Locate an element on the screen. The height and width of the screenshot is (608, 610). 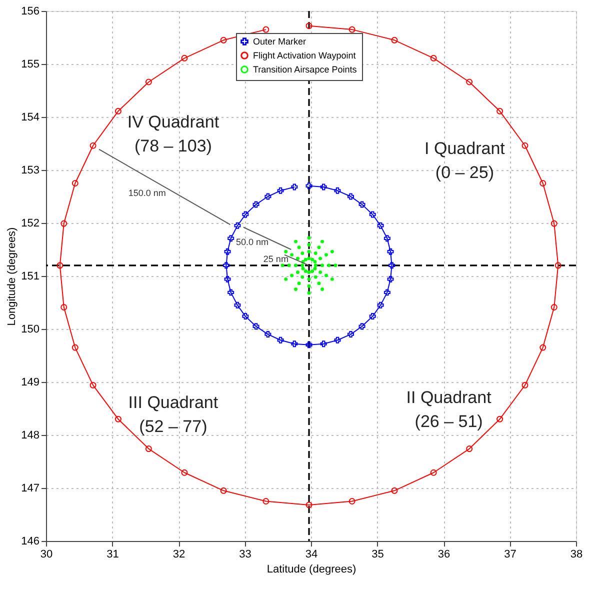
y-tick-label: 156 is located at coordinates (30, 12).